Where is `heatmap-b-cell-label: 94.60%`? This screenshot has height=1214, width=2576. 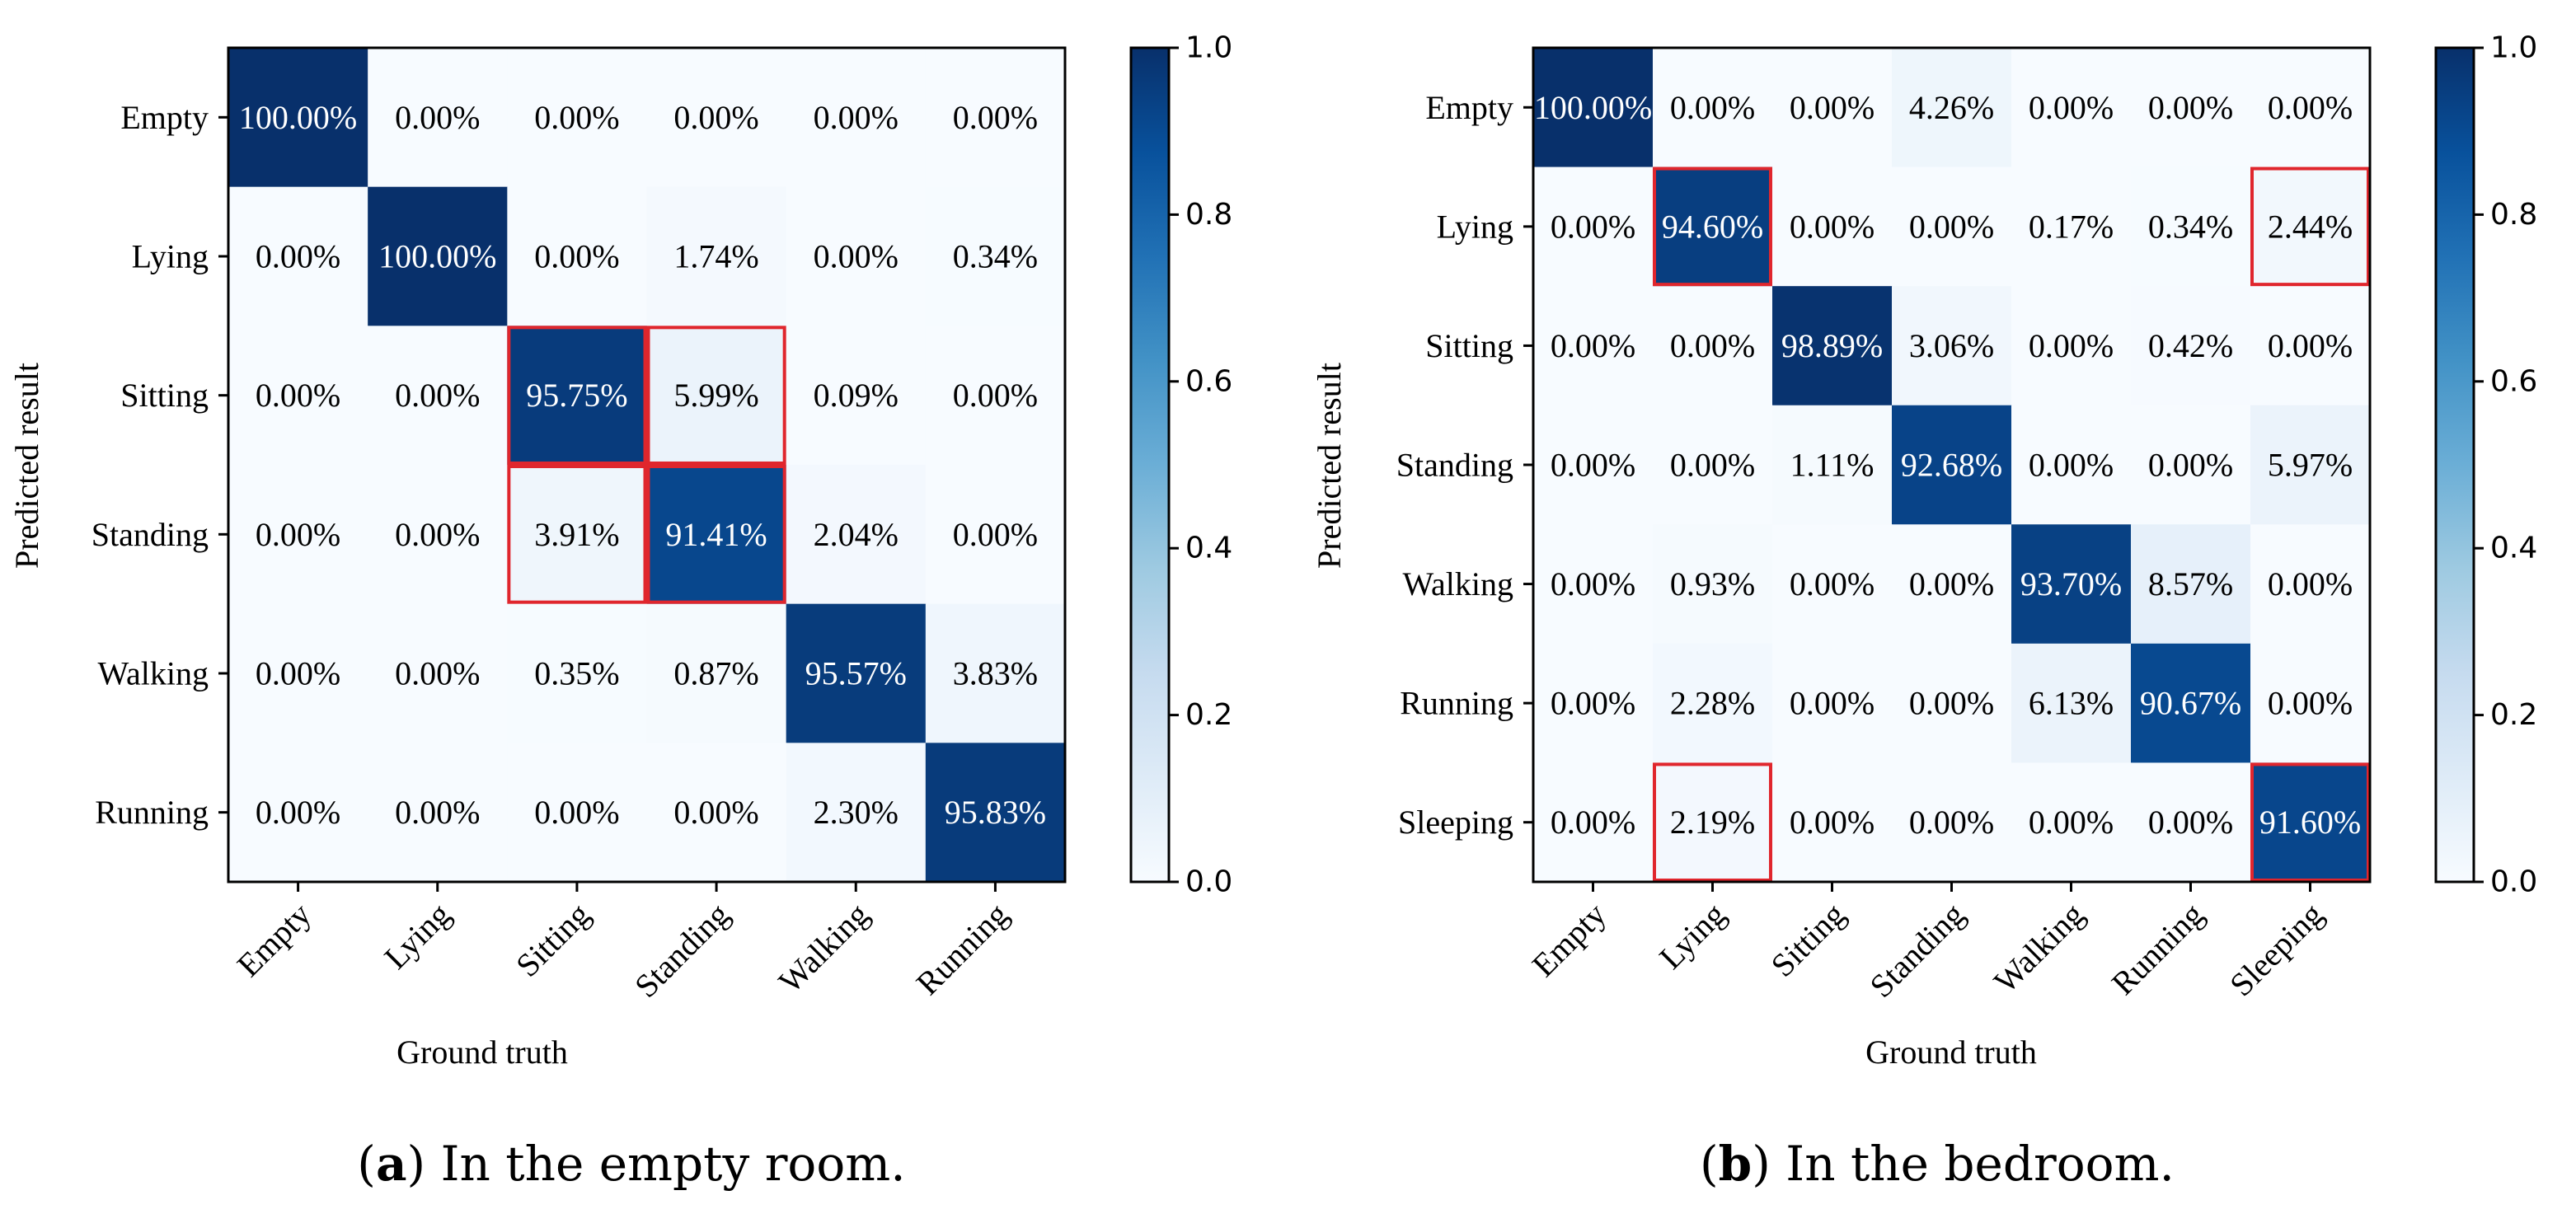 heatmap-b-cell-label: 94.60% is located at coordinates (1712, 226).